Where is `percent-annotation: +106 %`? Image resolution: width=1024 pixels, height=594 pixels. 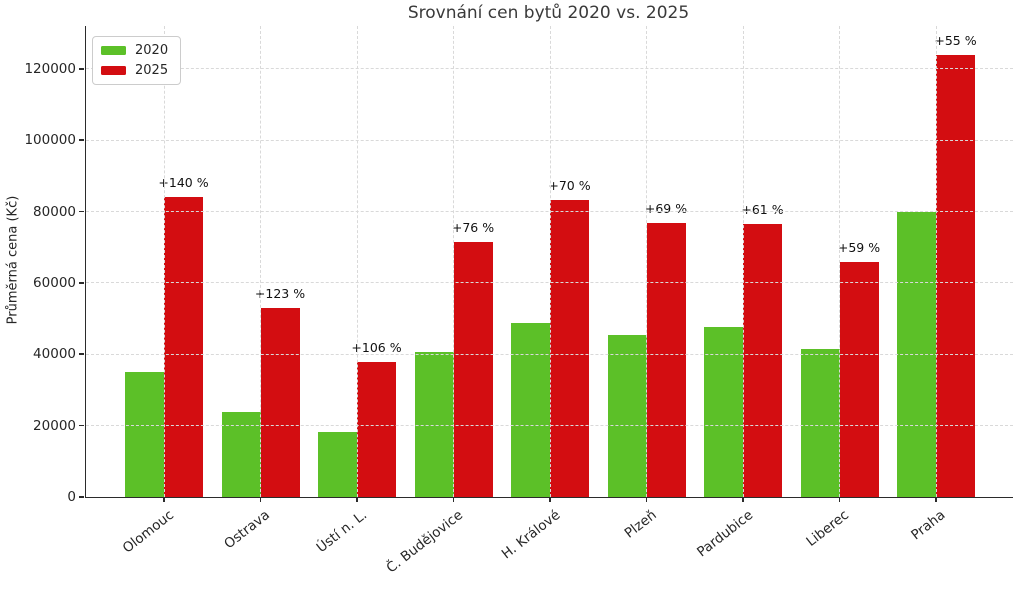
percent-annotation: +106 % is located at coordinates (376, 348).